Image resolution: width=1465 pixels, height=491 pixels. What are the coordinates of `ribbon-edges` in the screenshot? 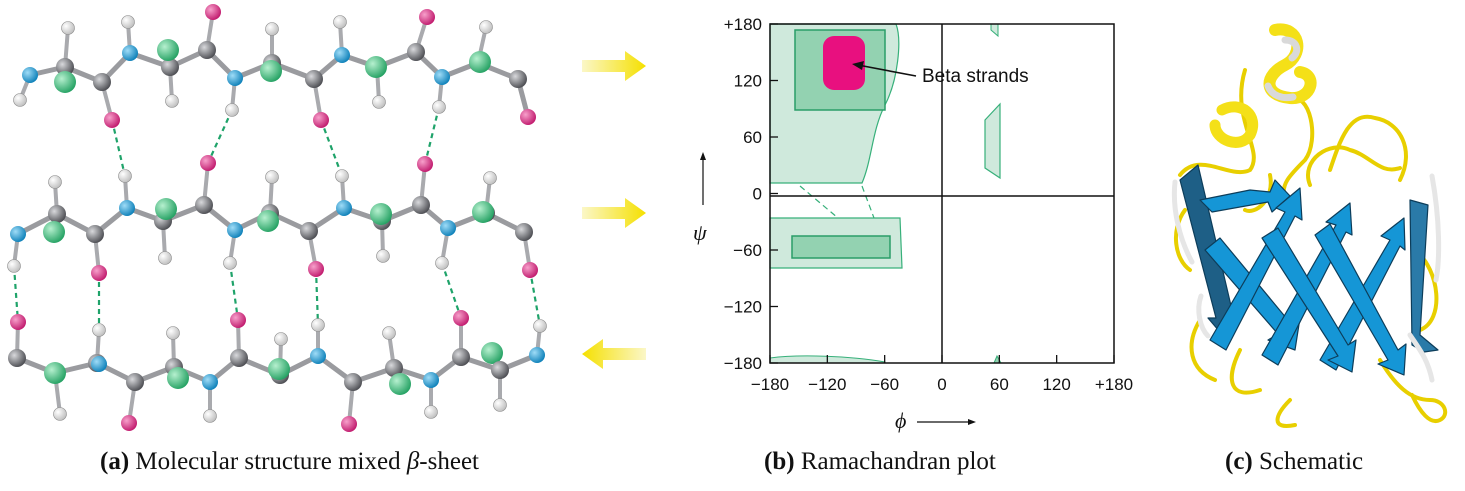 It's located at (1306, 278).